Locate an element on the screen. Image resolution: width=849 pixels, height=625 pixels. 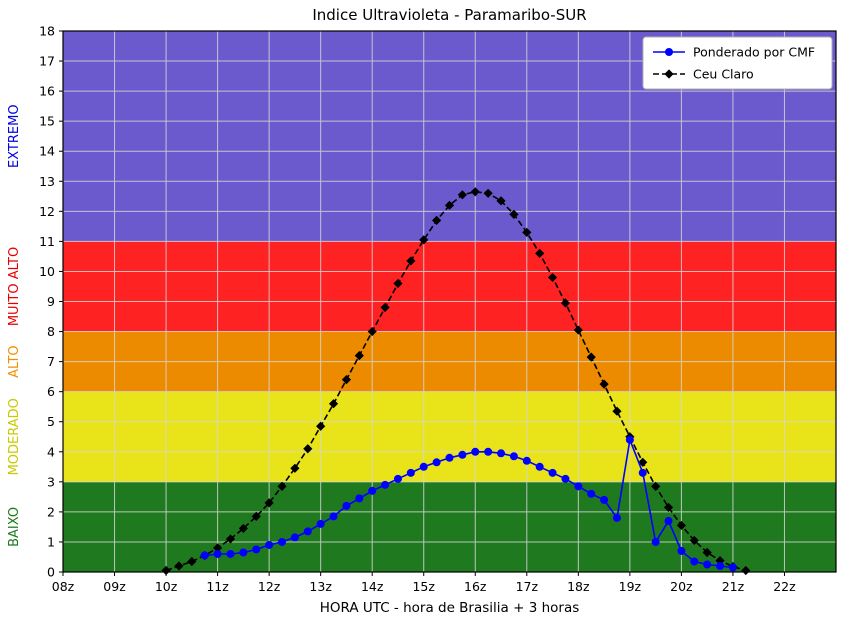
band-label-baixo: BAIXO is located at coordinates (14, 527).